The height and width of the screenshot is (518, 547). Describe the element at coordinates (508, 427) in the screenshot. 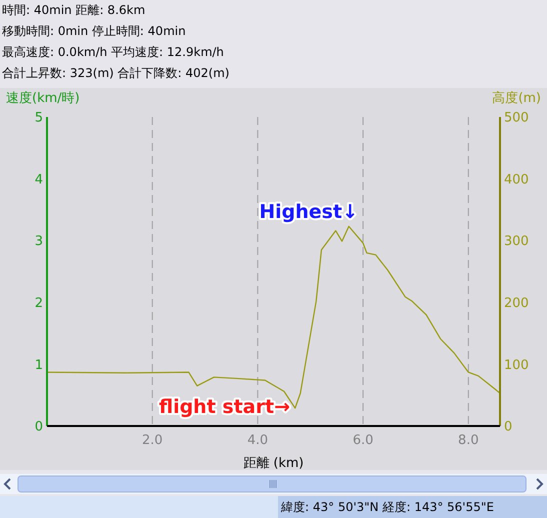

I see `y2-tick-label: 0` at that location.